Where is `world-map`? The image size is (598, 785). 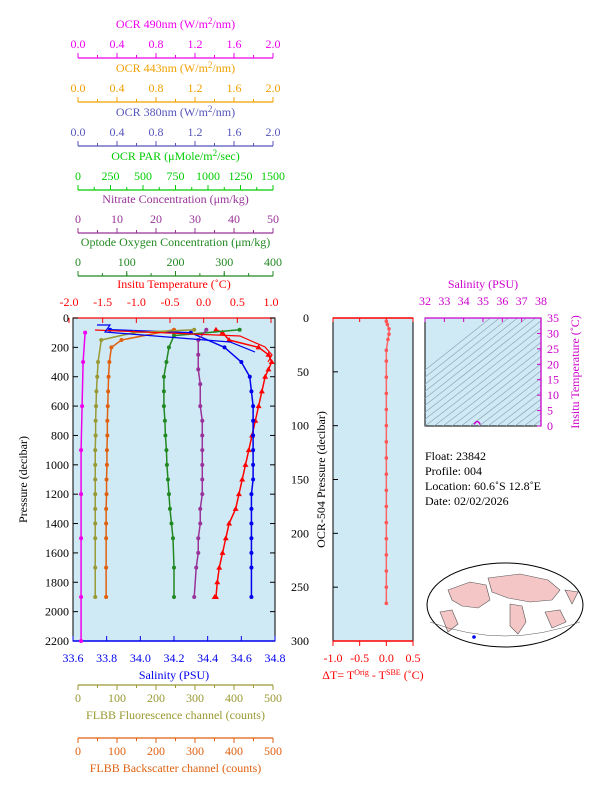
world-map is located at coordinates (505, 605).